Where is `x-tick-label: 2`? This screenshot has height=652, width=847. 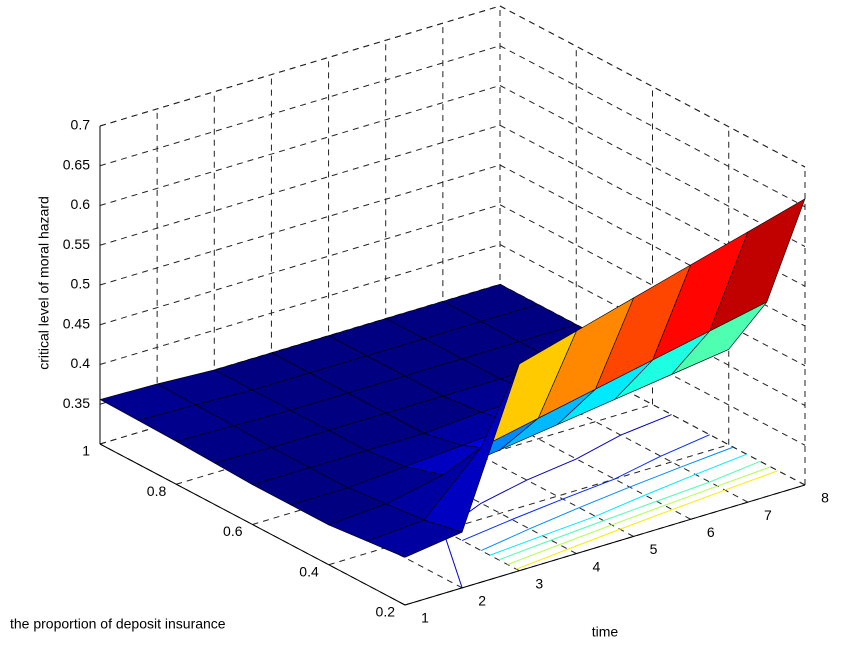
x-tick-label: 2 is located at coordinates (482, 601).